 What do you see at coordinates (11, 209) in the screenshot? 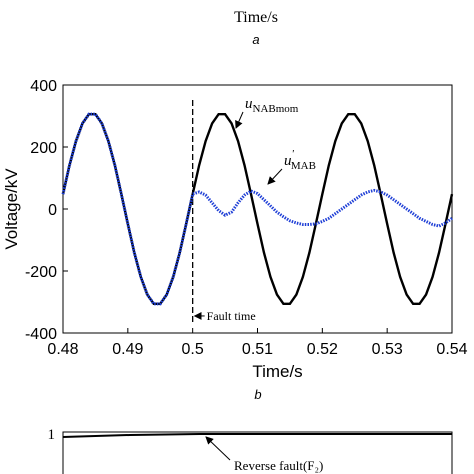
I see `y-axis-label: Voltage/kV` at bounding box center [11, 209].